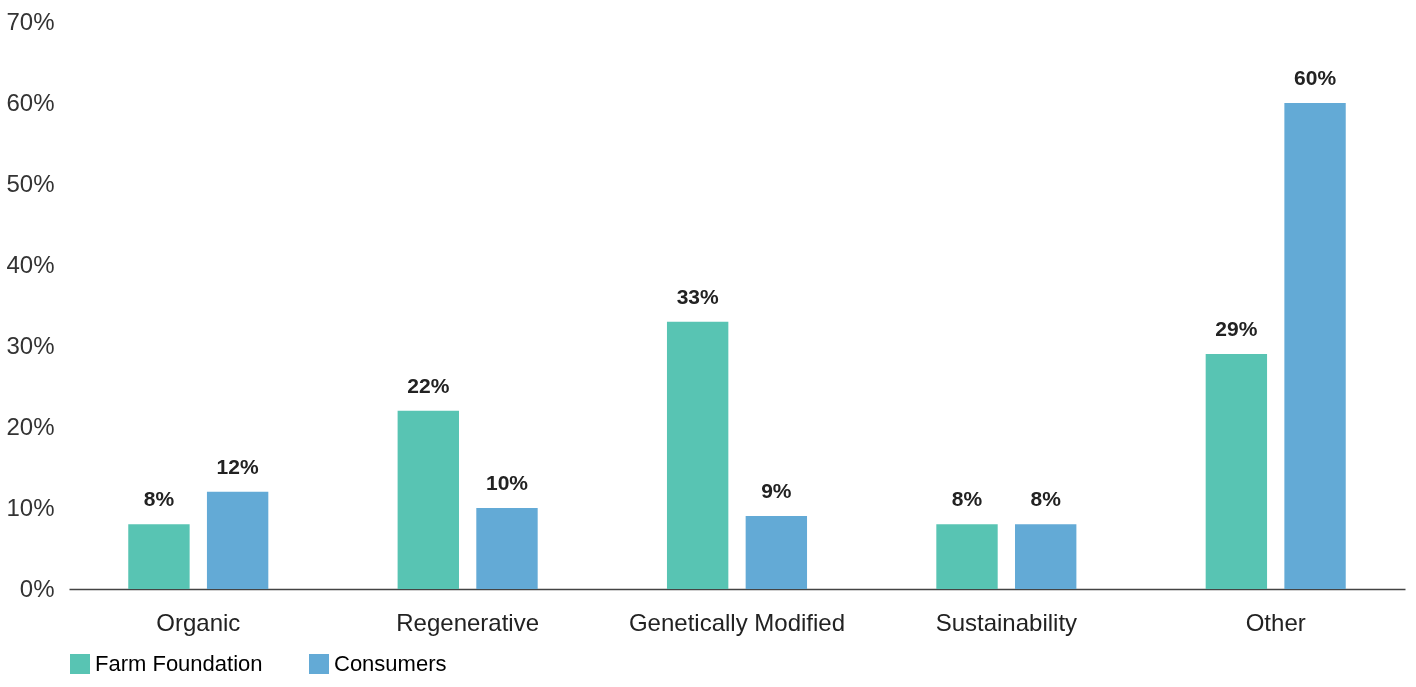 The image size is (1416, 687). What do you see at coordinates (1006, 622) in the screenshot?
I see `x-tick-label: Sustainability` at bounding box center [1006, 622].